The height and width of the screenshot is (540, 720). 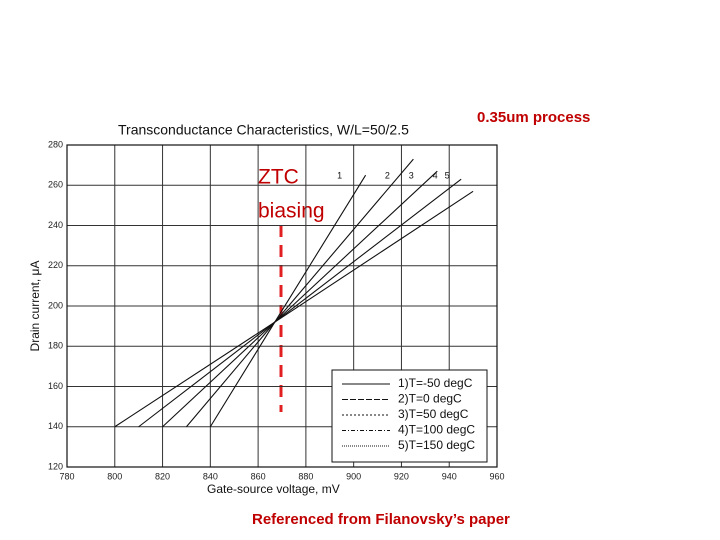 What do you see at coordinates (436, 445) in the screenshot?
I see `legend-label: 5)T=150 degC` at bounding box center [436, 445].